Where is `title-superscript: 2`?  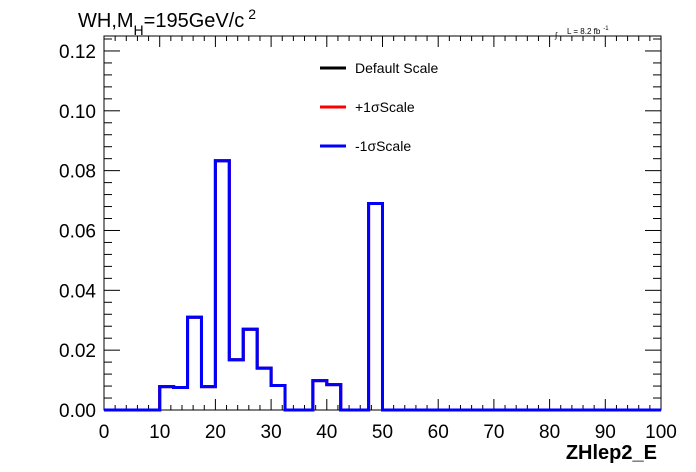 title-superscript: 2 is located at coordinates (252, 14).